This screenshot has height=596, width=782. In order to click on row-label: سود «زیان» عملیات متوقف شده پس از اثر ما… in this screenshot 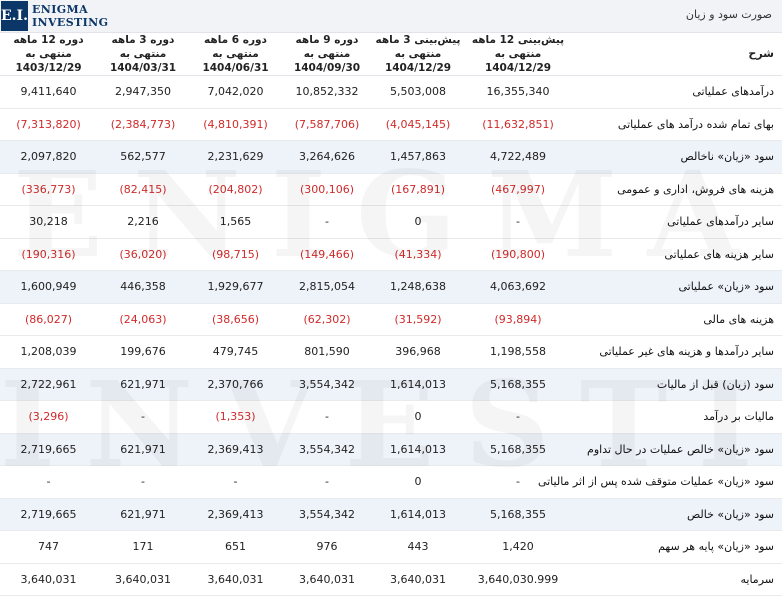, I will do `click(660, 482)`.